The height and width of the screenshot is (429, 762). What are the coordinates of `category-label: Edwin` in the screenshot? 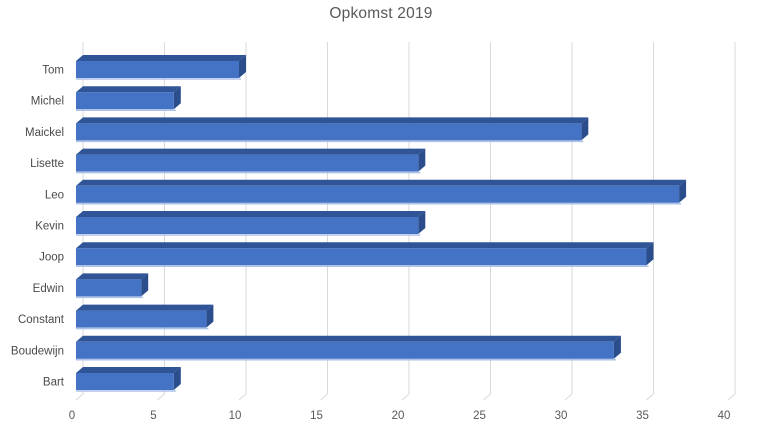 It's located at (48, 289).